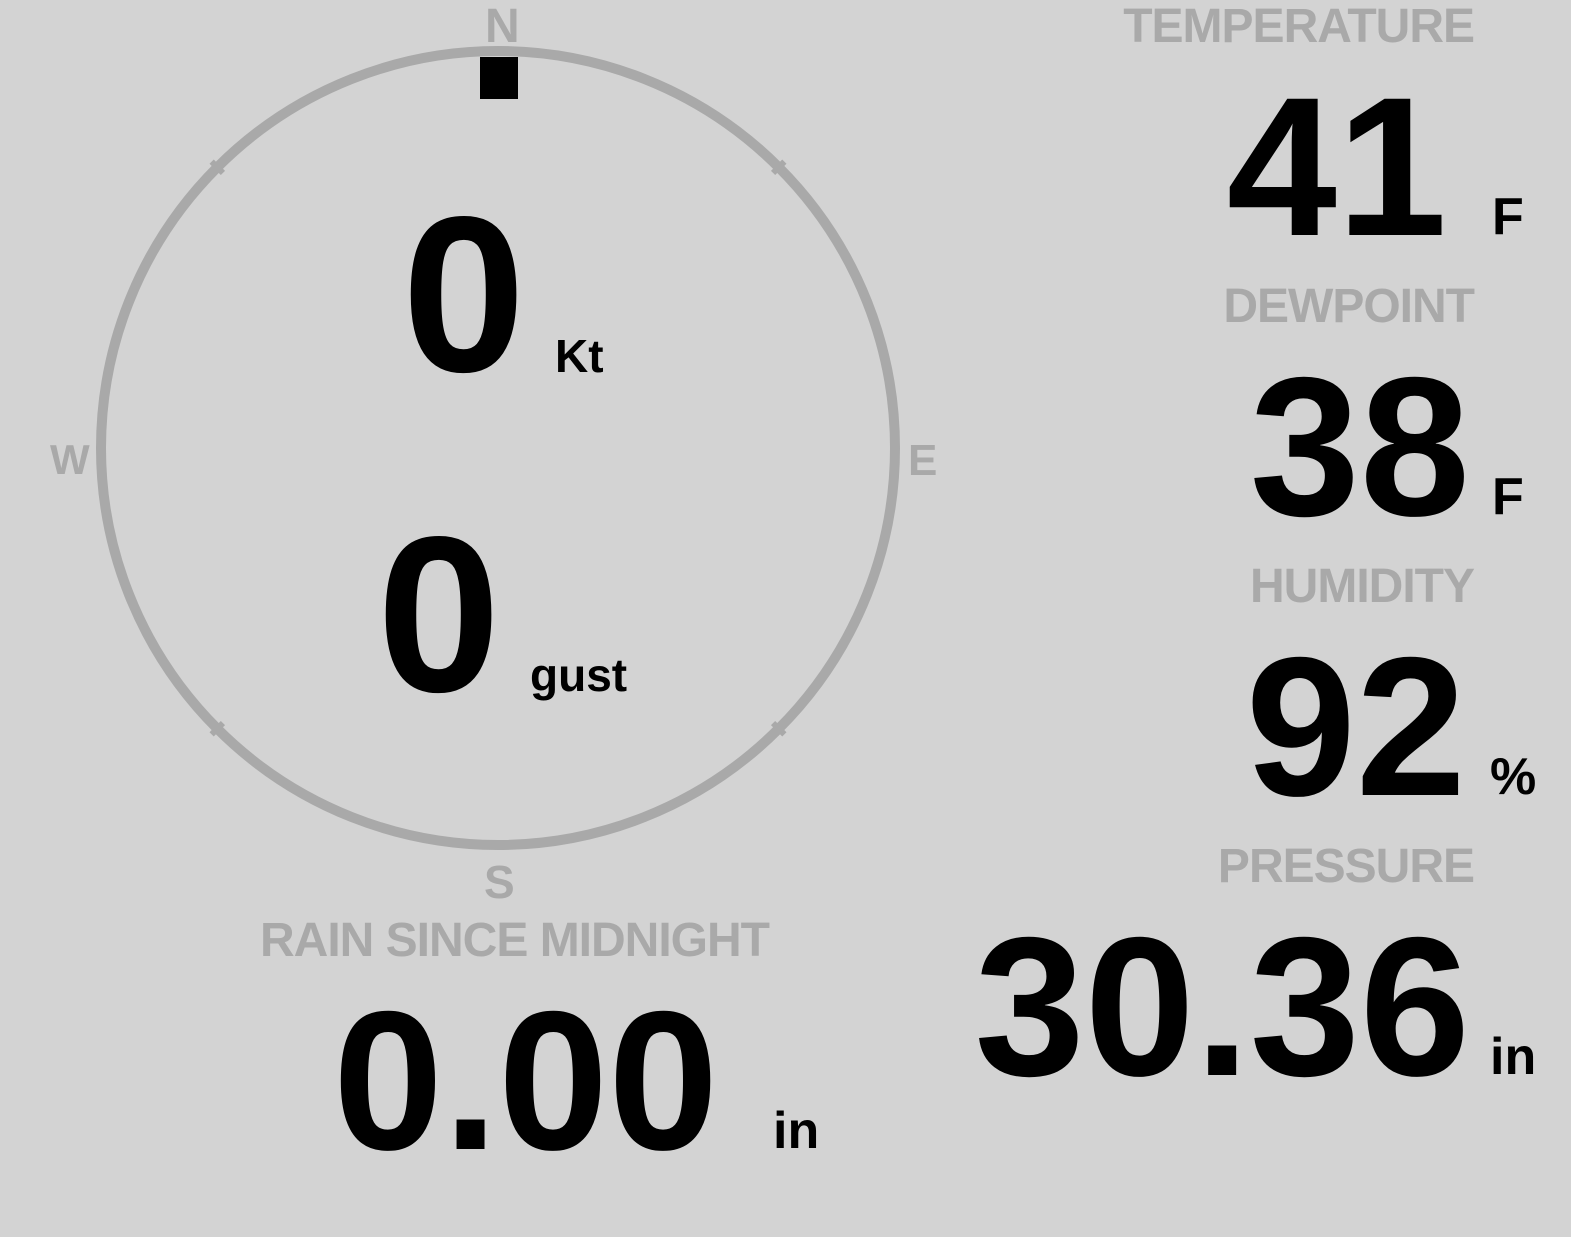 The height and width of the screenshot is (1237, 1571). Describe the element at coordinates (1355, 726) in the screenshot. I see `humidity-value: 92` at that location.